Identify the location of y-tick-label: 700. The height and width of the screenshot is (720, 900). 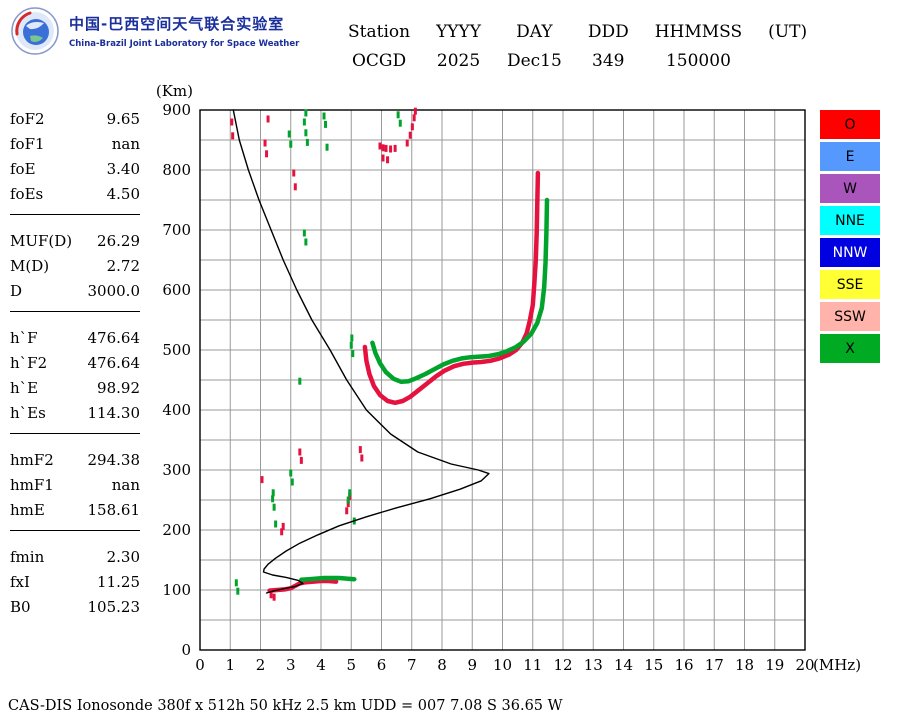
(176, 230).